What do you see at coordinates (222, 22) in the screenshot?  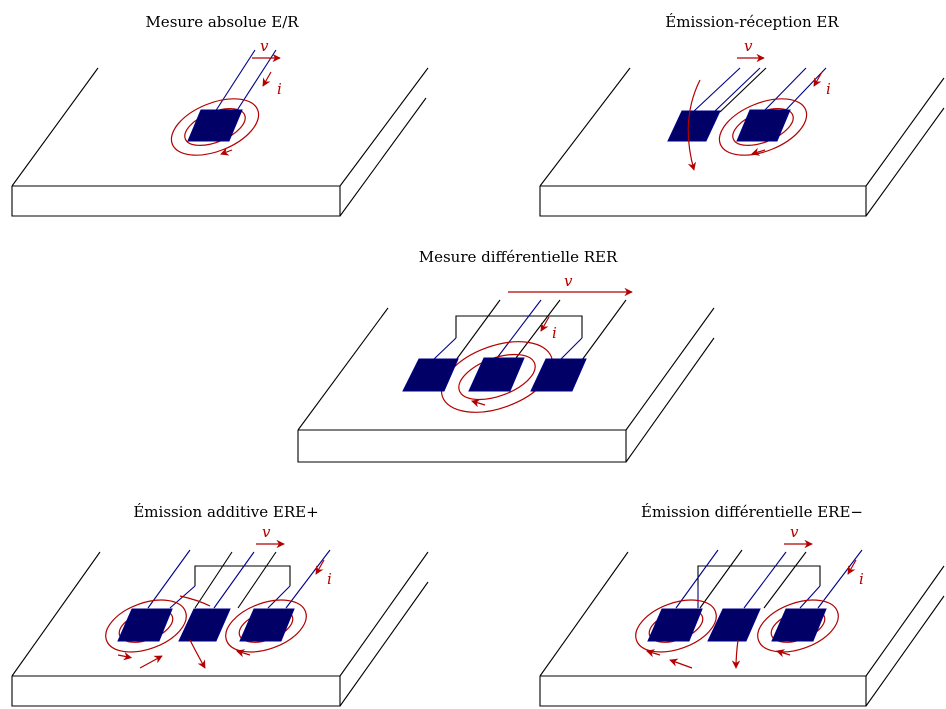 I see `panel-title: Mesure absolue E/R` at bounding box center [222, 22].